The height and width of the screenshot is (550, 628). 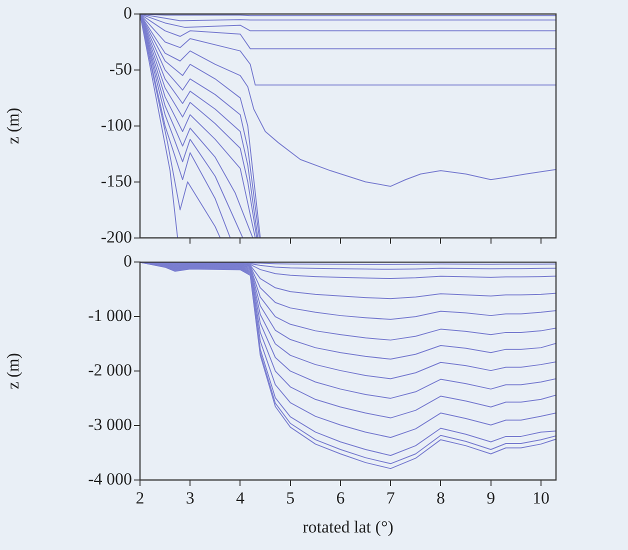 What do you see at coordinates (440, 498) in the screenshot?
I see `x-tick-label: 8` at bounding box center [440, 498].